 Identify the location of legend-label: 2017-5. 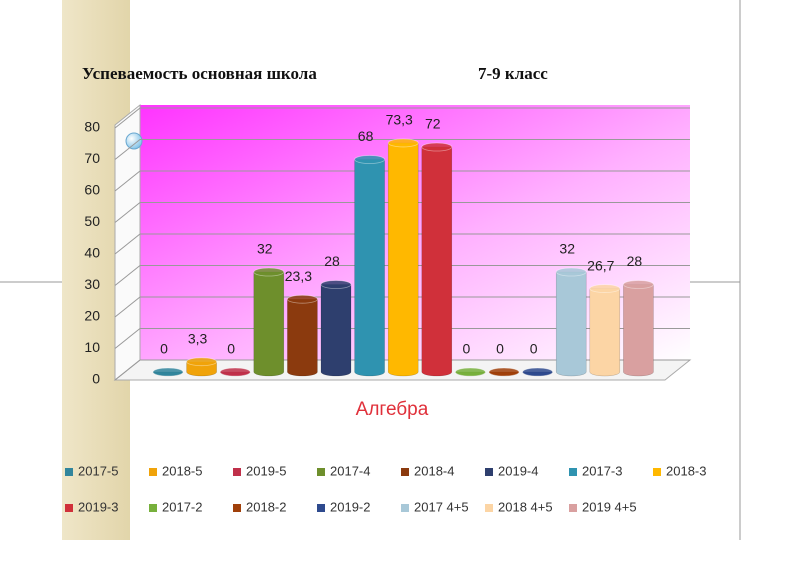
(98, 470).